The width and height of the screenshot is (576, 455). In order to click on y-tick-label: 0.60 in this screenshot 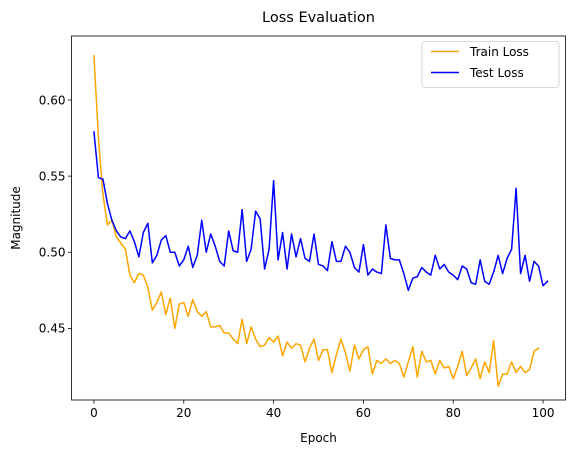, I will do `click(52, 100)`.